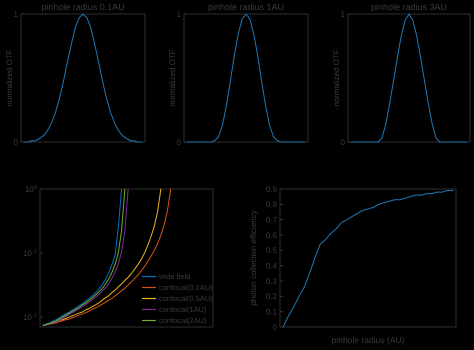 The image size is (474, 350). Describe the element at coordinates (272, 235) in the screenshot. I see `y-tick-label: 0.6` at that location.